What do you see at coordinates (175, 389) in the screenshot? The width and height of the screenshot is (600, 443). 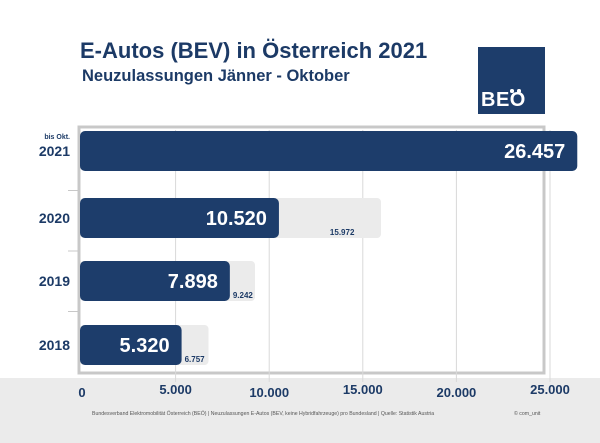 I see `x-tick-label: 5.000` at bounding box center [175, 389].